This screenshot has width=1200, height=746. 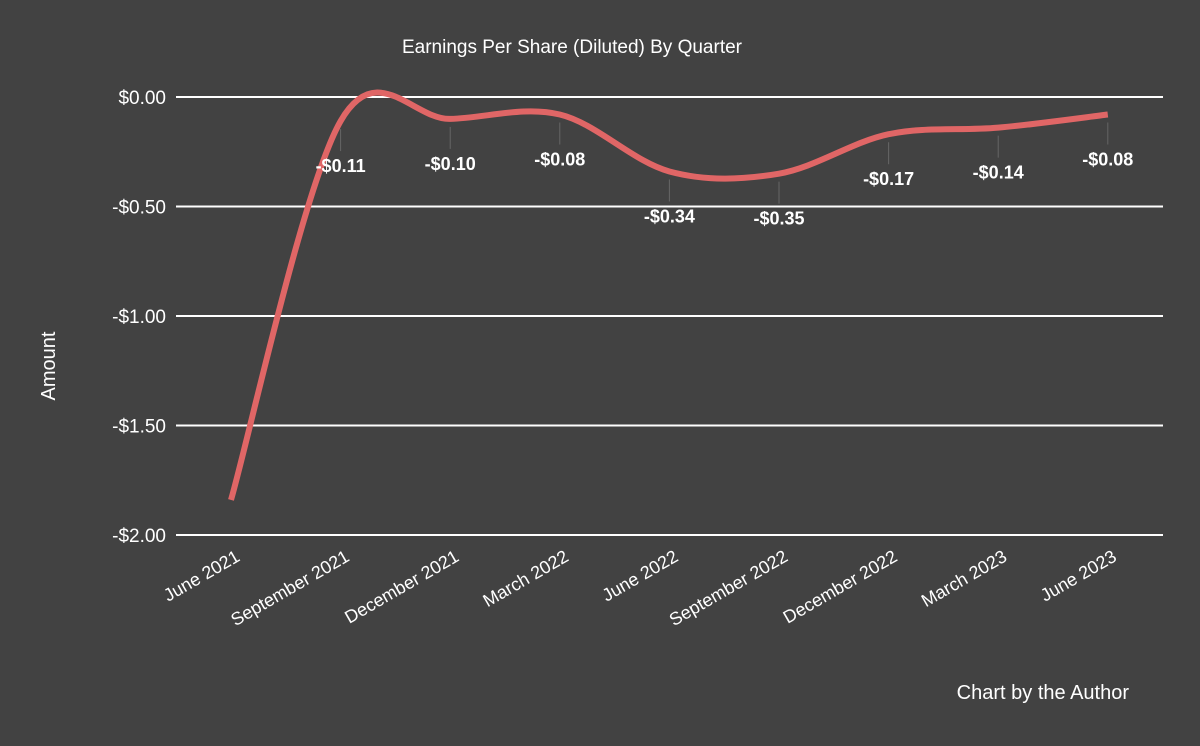 What do you see at coordinates (572, 47) in the screenshot?
I see `chart-title: Earnings Per Share (Diluted) By Quarter` at bounding box center [572, 47].